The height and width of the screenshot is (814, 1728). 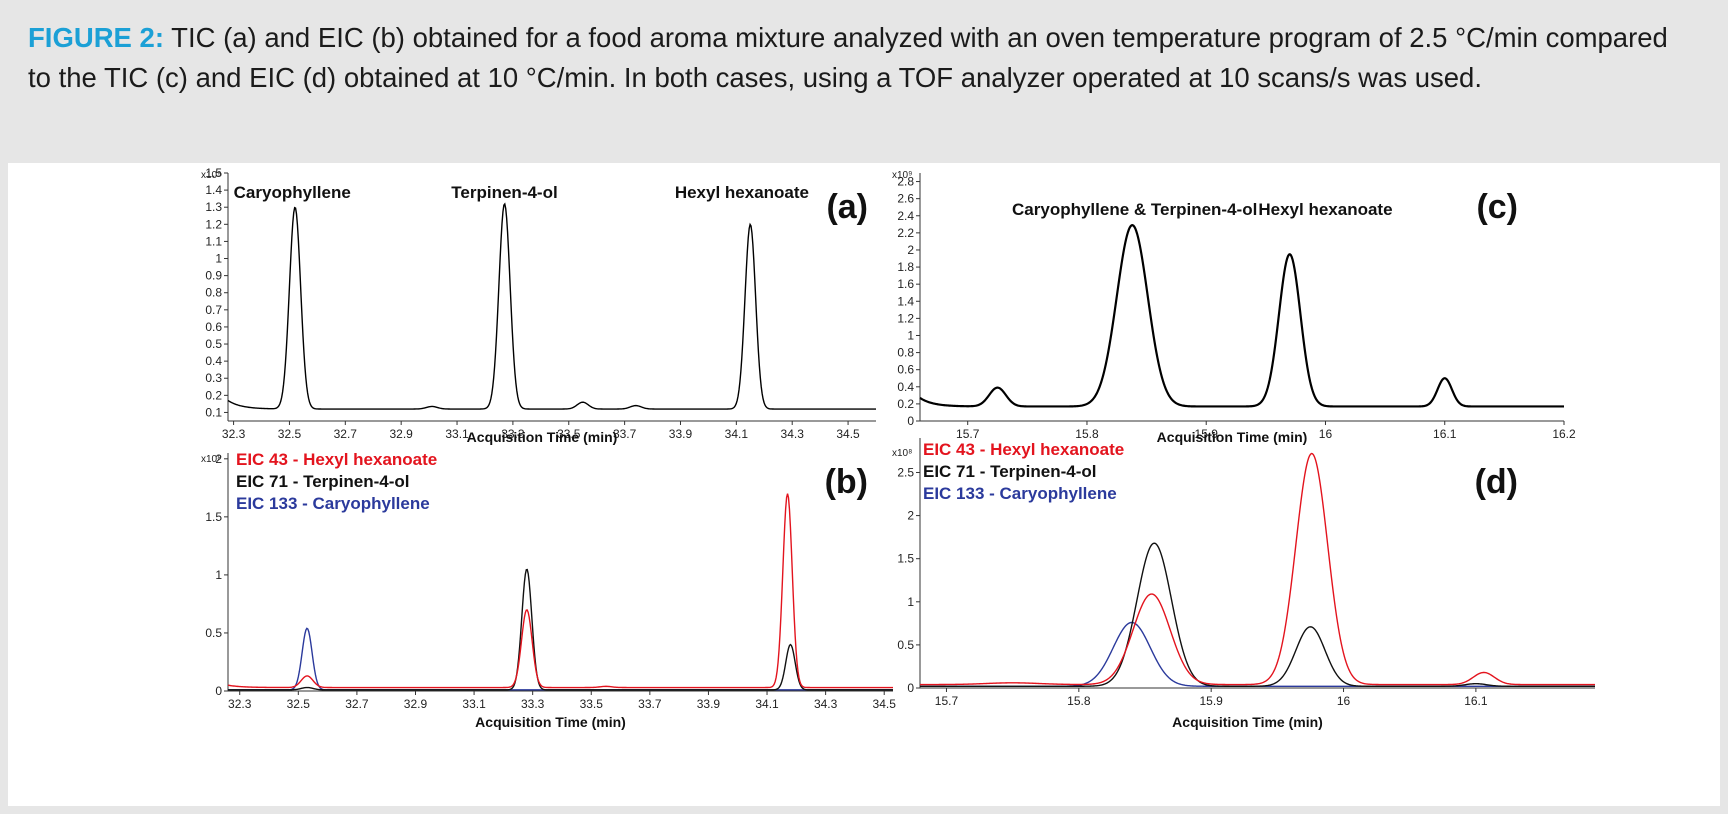 I want to click on peak-annotation: Caryophyllene & Terpinen-4-ol, so click(x=1134, y=209).